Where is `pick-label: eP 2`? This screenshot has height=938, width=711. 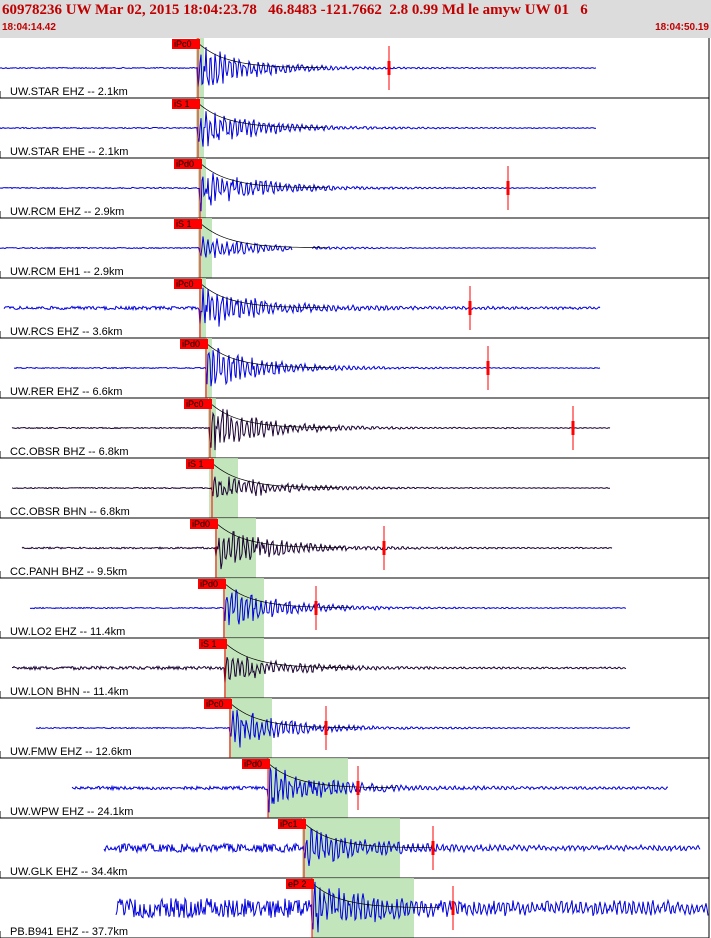
pick-label: eP 2 is located at coordinates (297, 884).